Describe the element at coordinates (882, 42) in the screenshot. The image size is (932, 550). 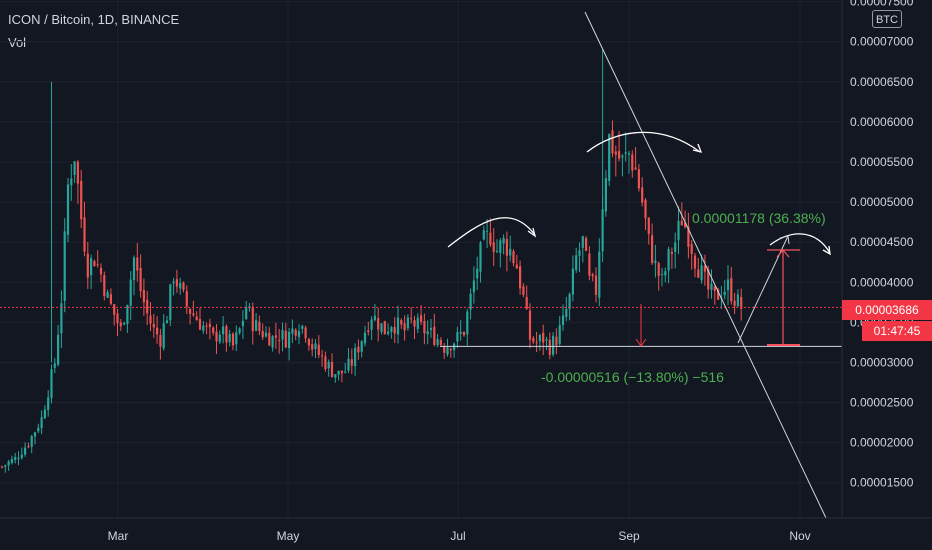
I see `y-tick-label: 0.00007000` at that location.